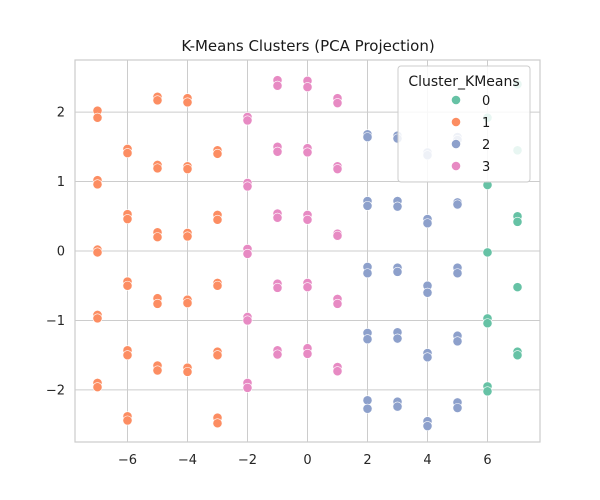 The height and width of the screenshot is (500, 600). Describe the element at coordinates (487, 460) in the screenshot. I see `x-tick-label: 6` at that location.